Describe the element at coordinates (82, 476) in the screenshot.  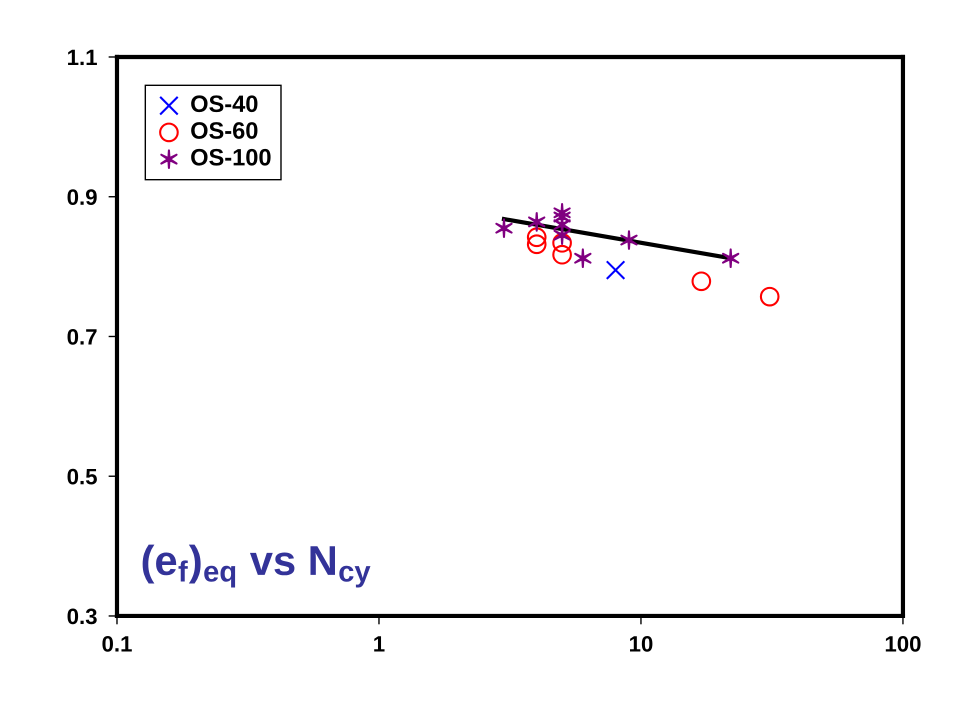
I see `y-tick-label: 0.5` at that location.